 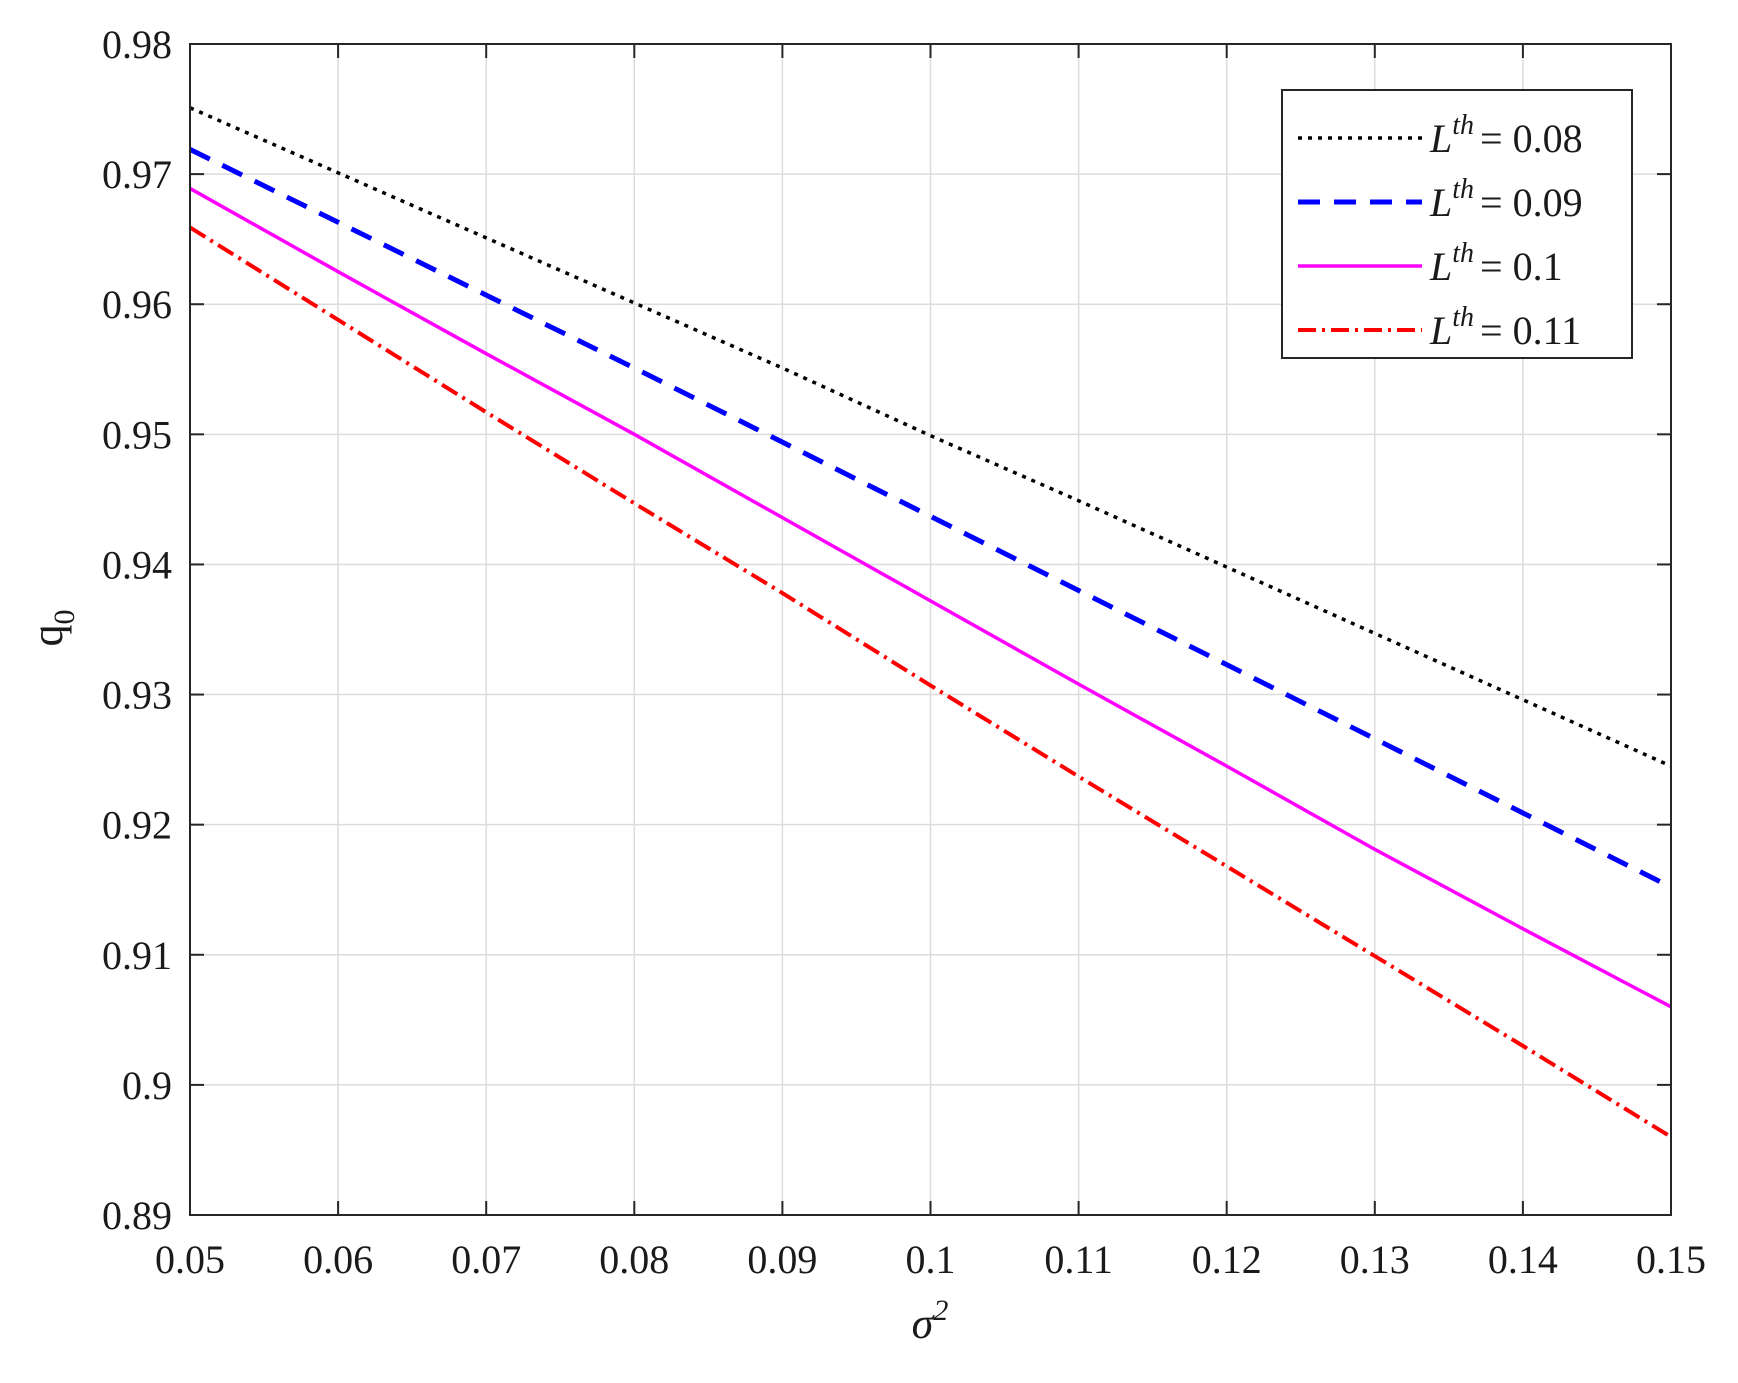 I want to click on x-tick-label: 0.05, so click(x=190, y=1259).